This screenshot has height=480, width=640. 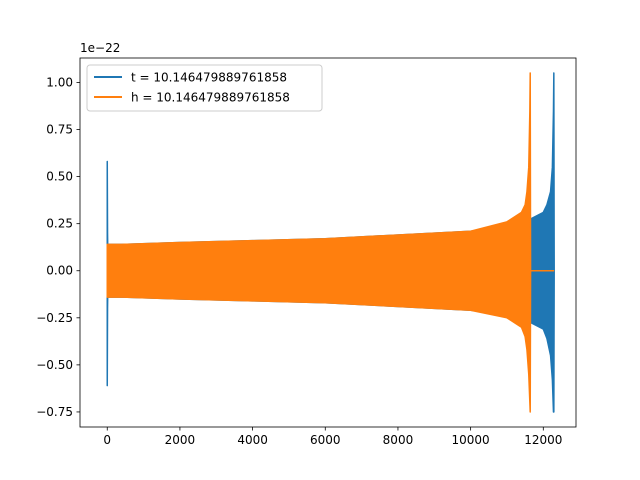 I want to click on legend-label-2: h = 10.146479889761858, so click(x=210, y=98).